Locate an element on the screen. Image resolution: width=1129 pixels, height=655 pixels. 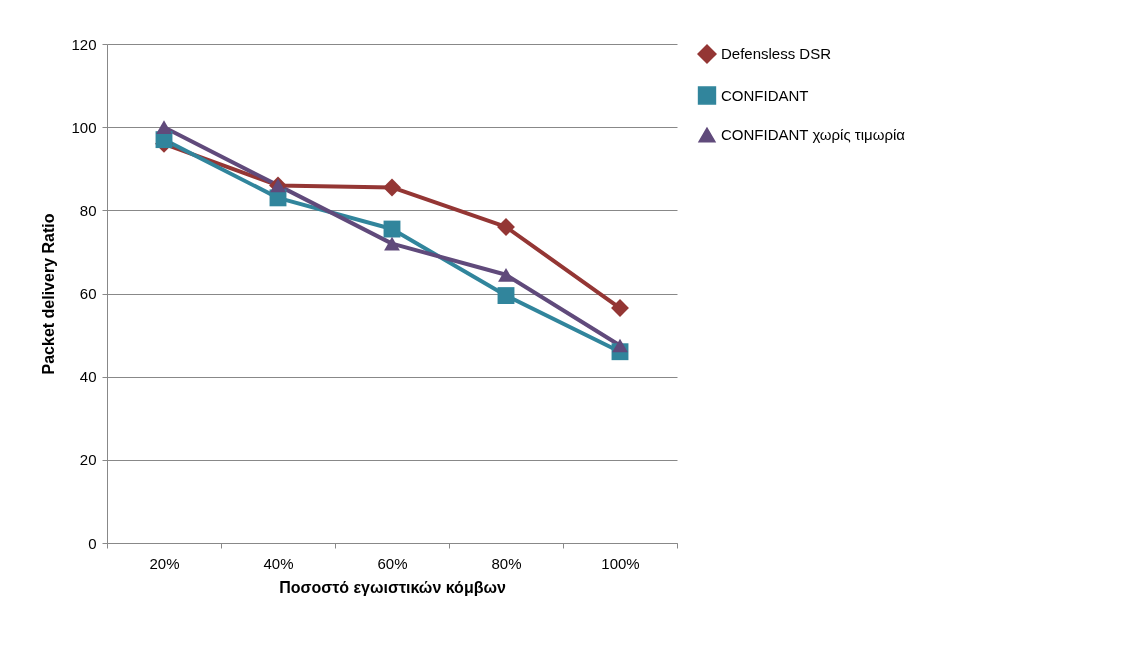
y-tick-label: 80 is located at coordinates (88, 210).